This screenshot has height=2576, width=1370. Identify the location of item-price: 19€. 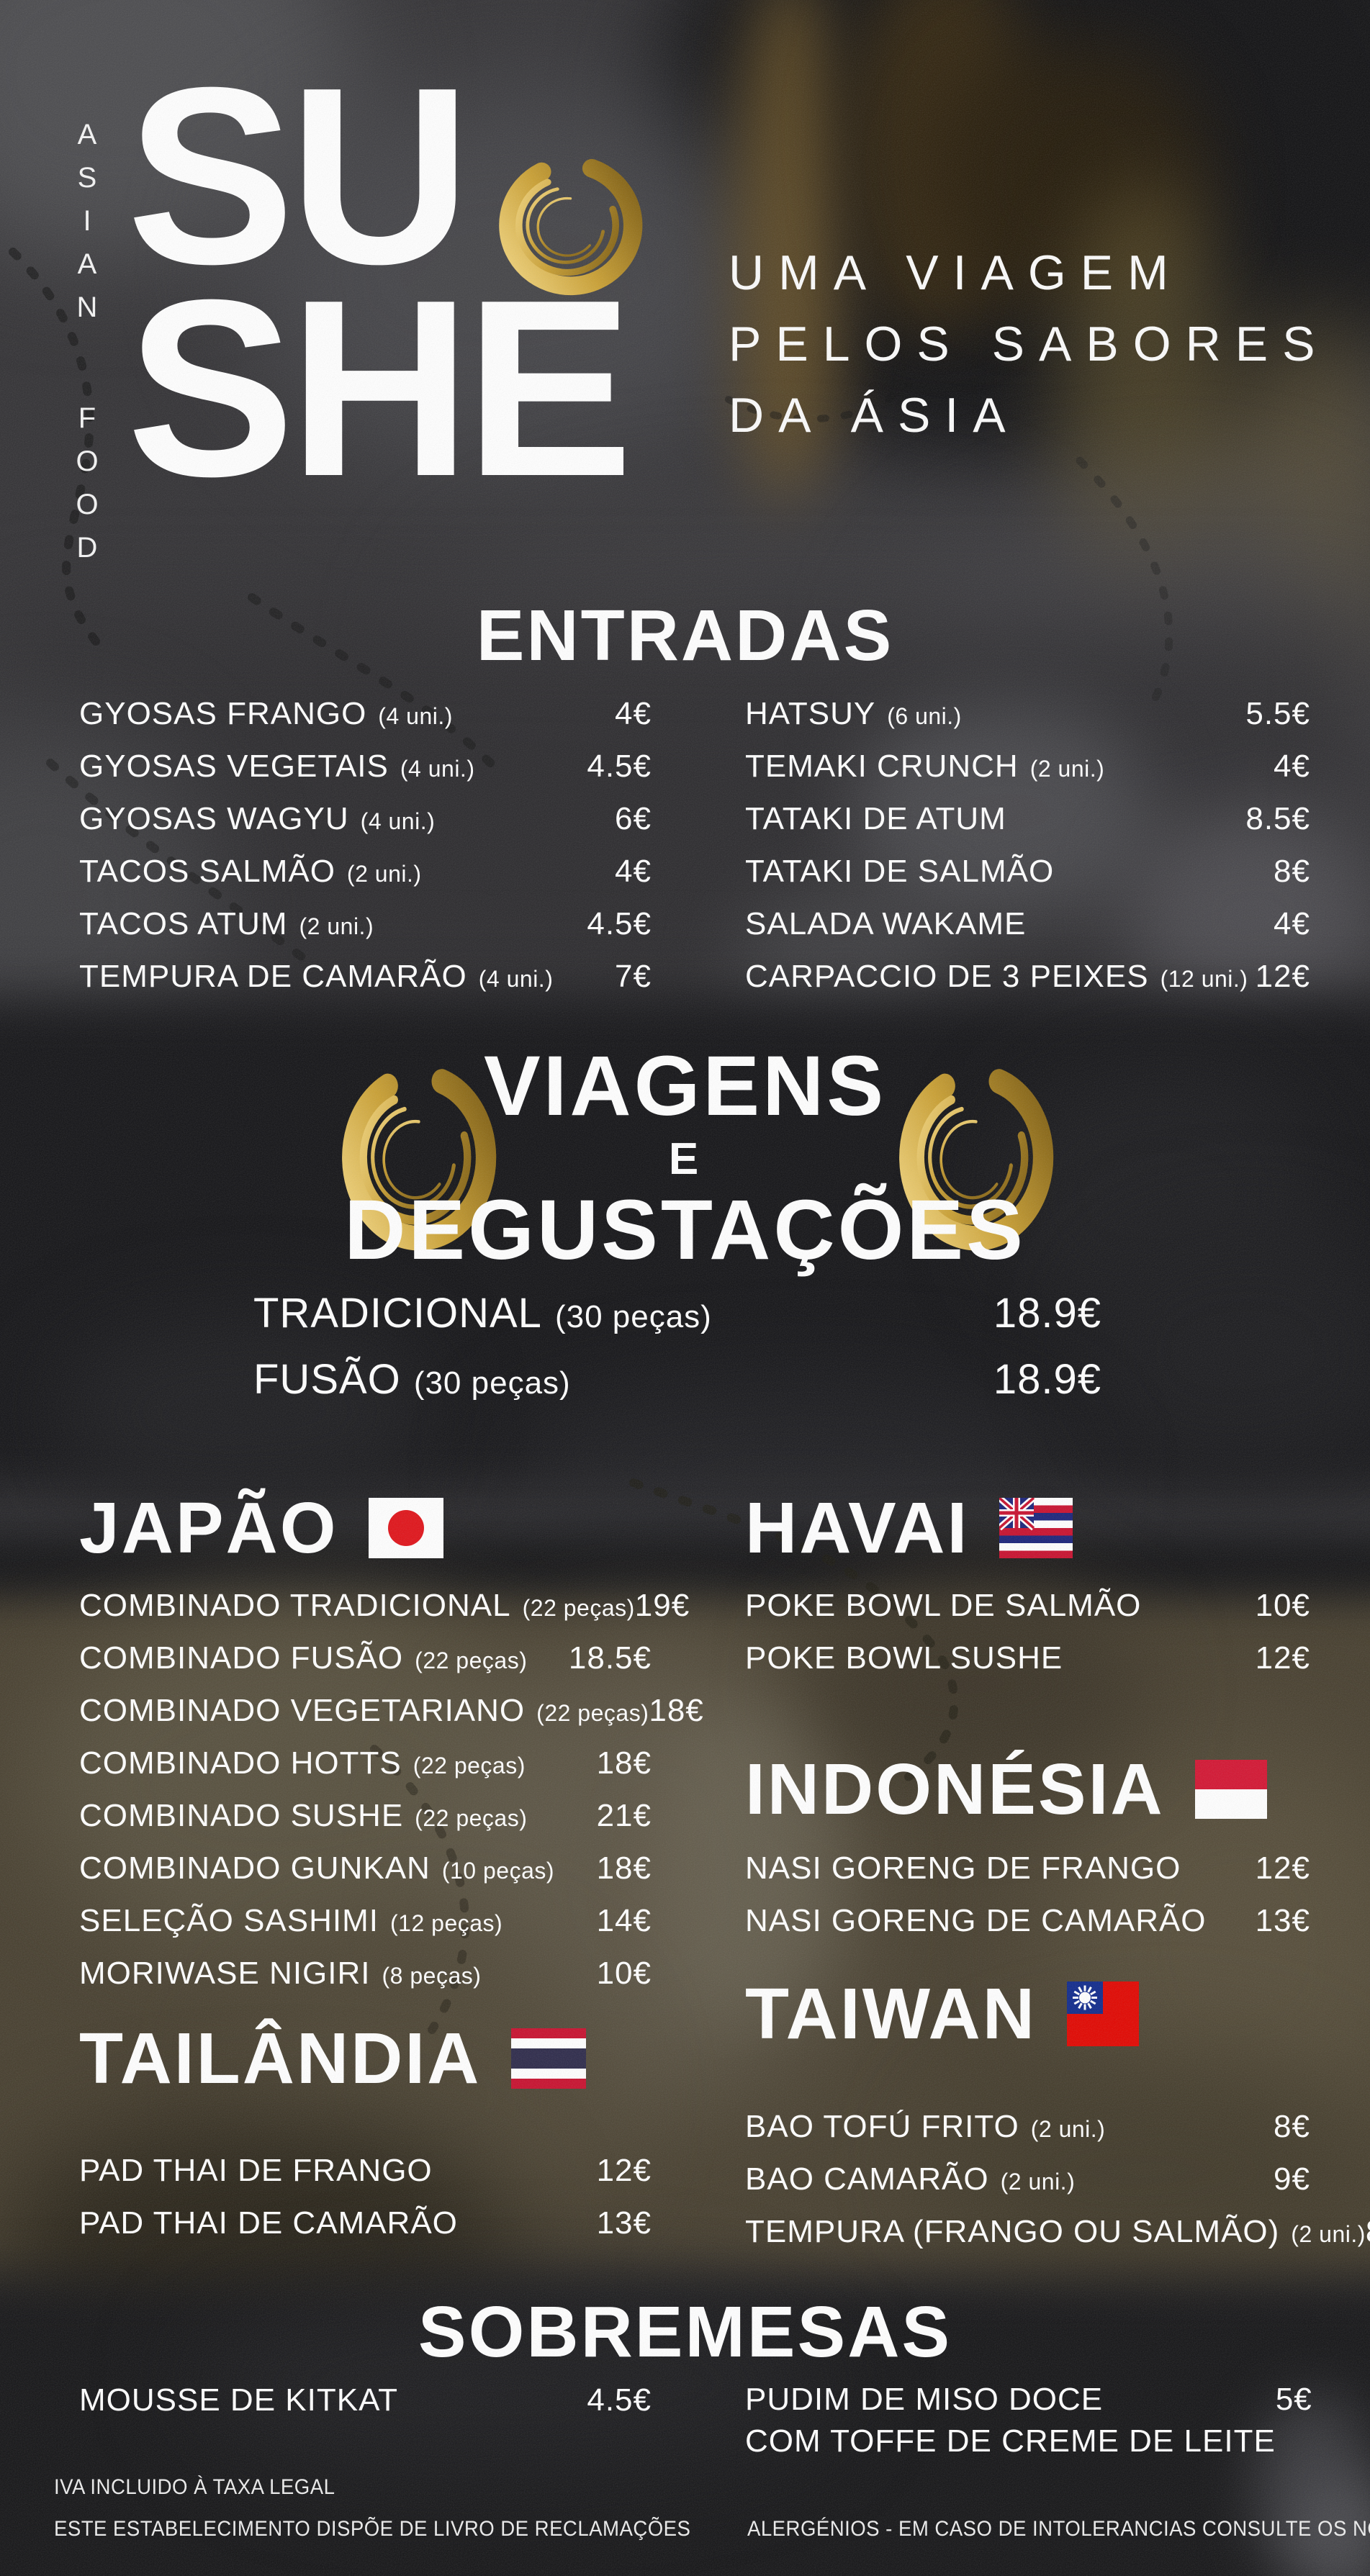
(662, 1606).